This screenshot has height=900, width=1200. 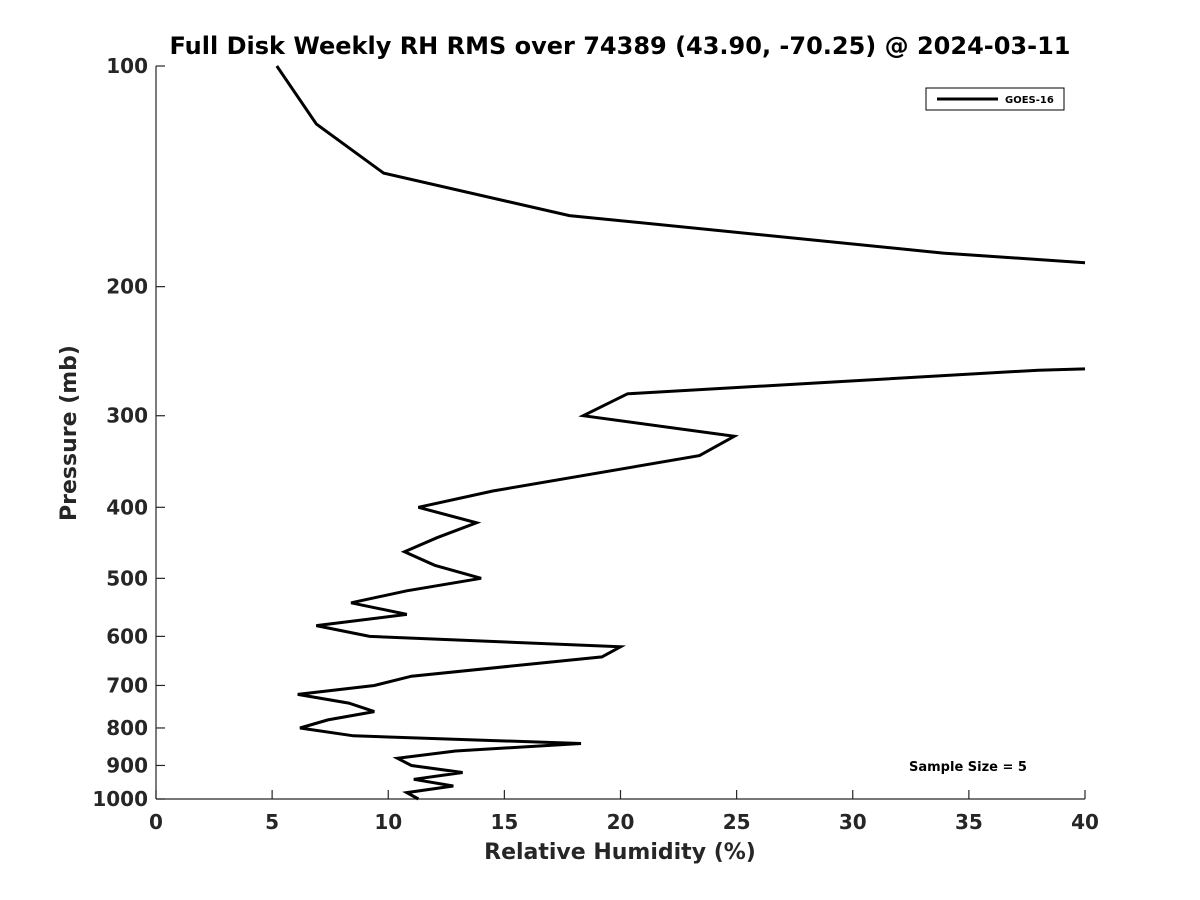 I want to click on x-tick-label: 15, so click(x=504, y=822).